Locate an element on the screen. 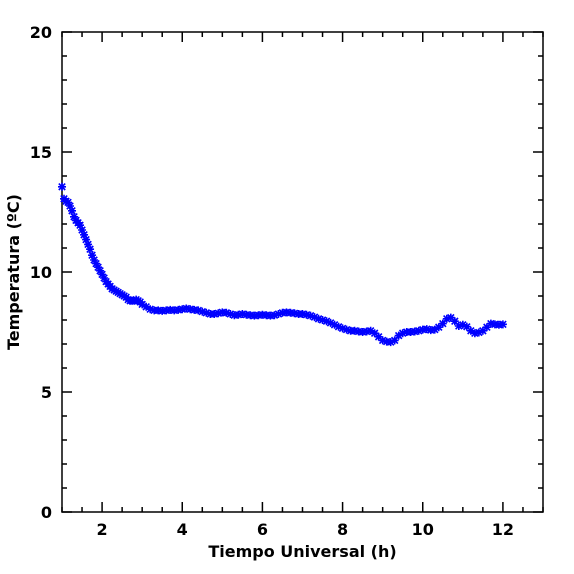 This screenshot has width=574, height=574. x-axis-title: Tiempo Universal (h) is located at coordinates (302, 551).